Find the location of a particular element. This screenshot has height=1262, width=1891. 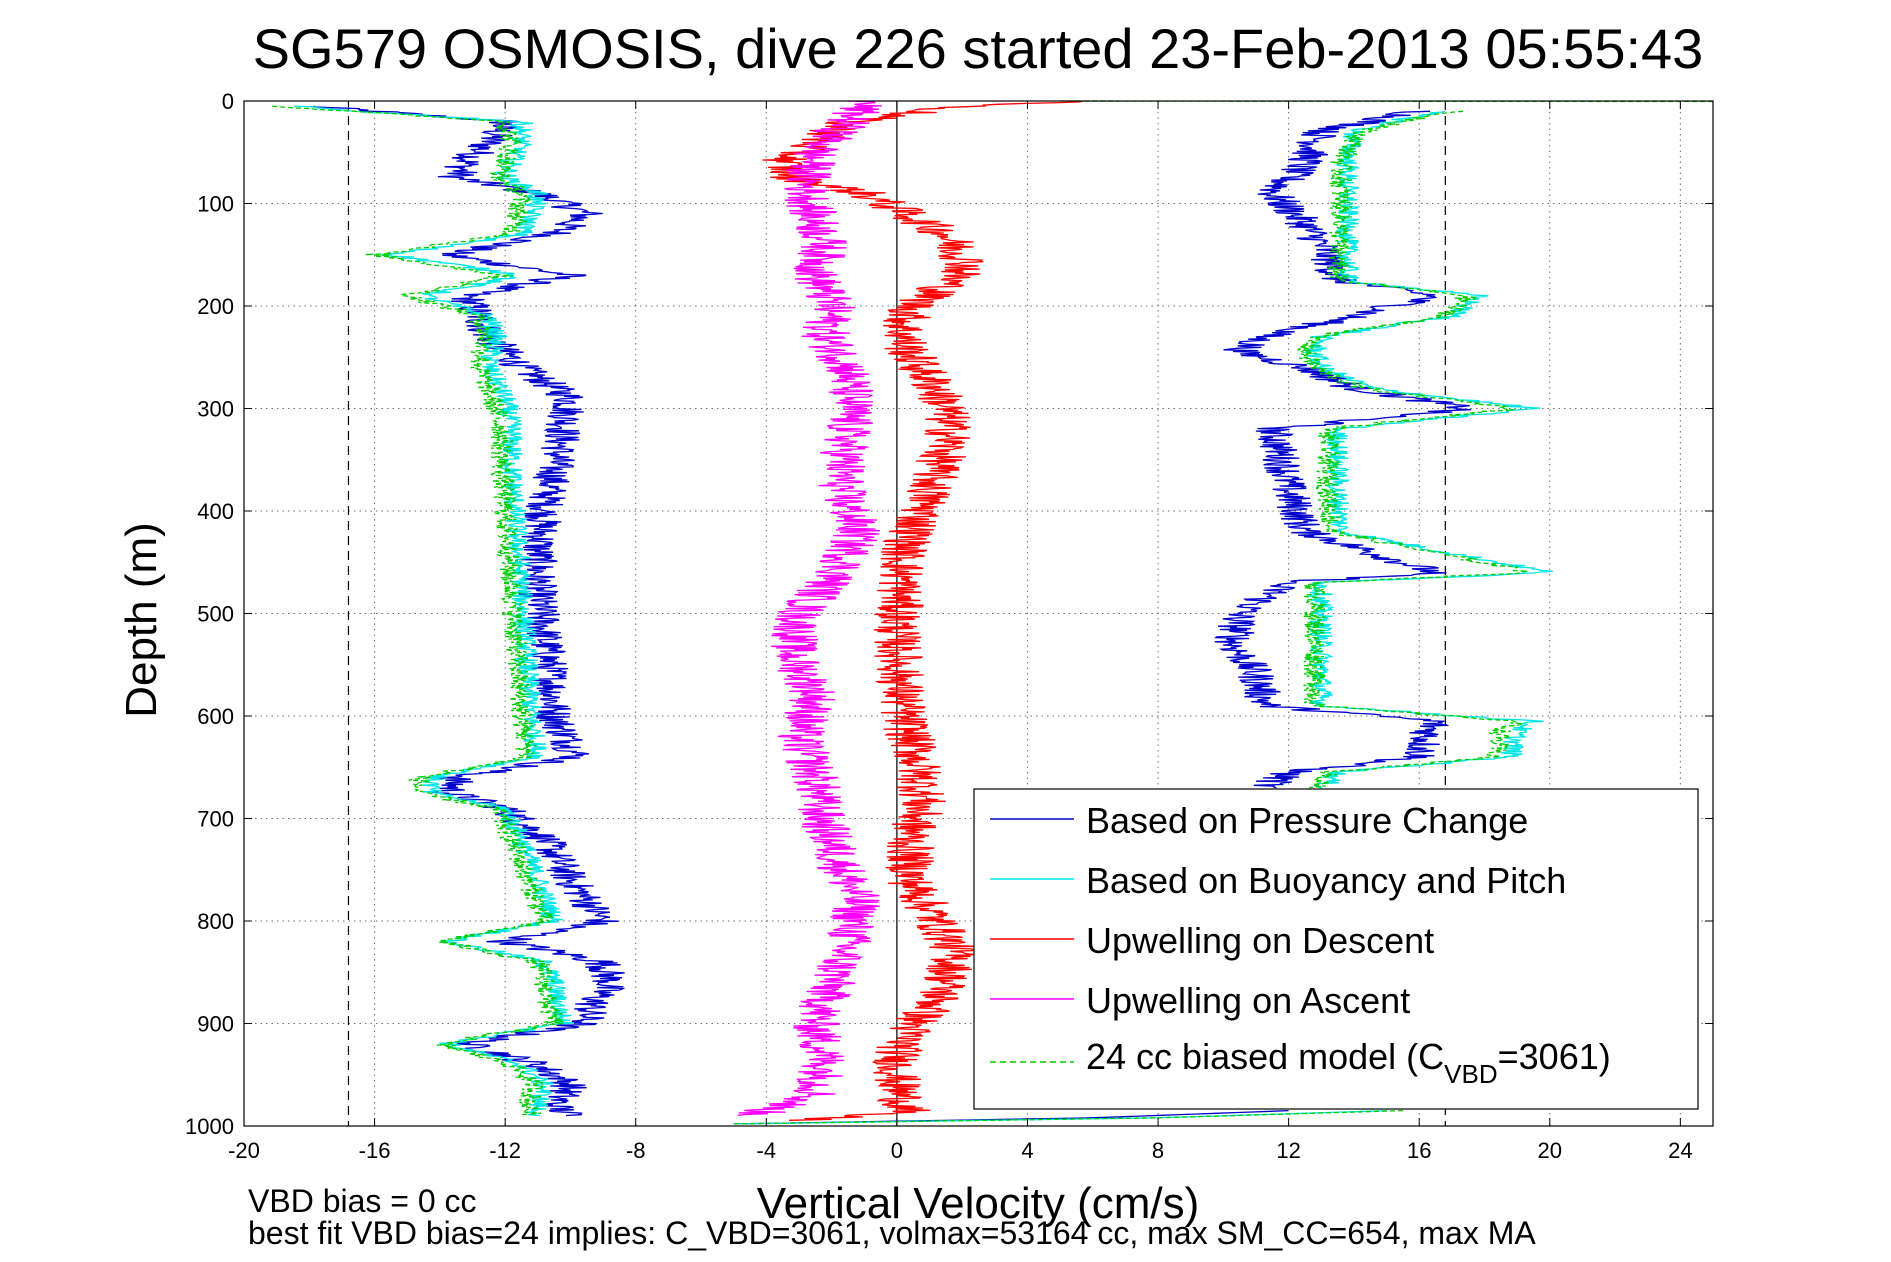

legend-label-model-main: 24 cc biased model (C is located at coordinates (1265, 1056).